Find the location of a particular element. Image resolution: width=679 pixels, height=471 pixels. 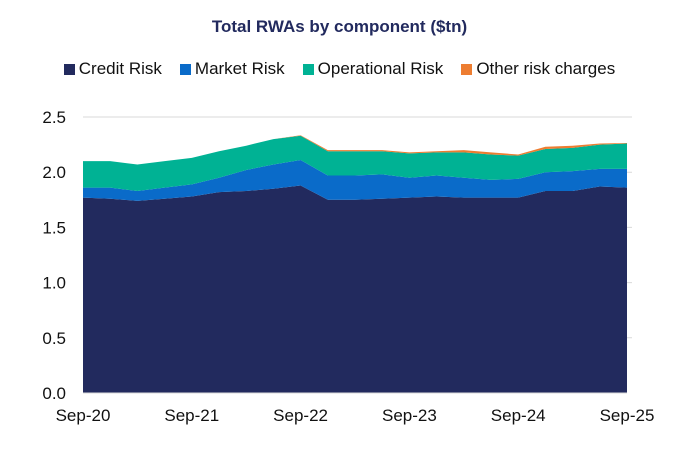

area-market-risk is located at coordinates (355, 180).